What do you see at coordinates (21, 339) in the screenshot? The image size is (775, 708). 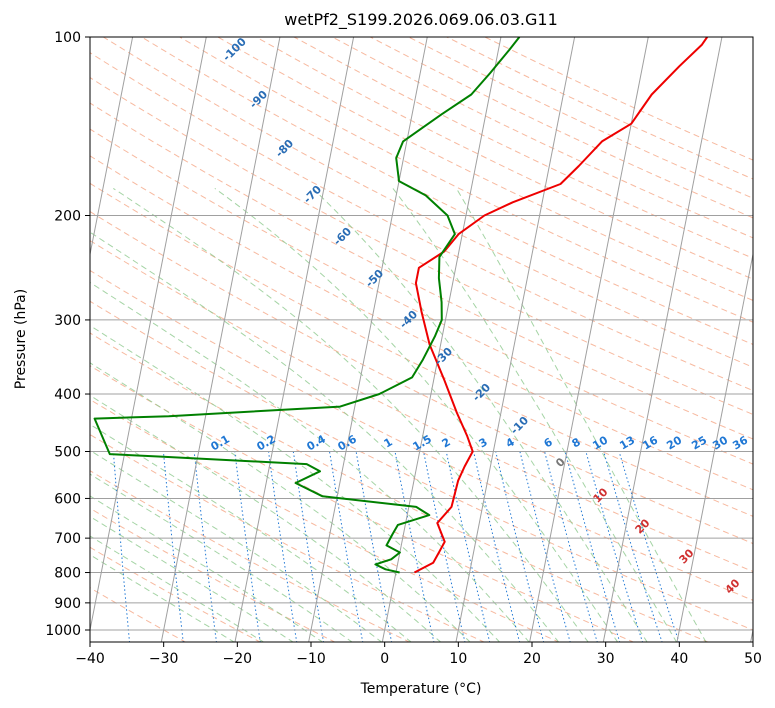 I see `y-axis-title: Pressure (hPa)` at bounding box center [21, 339].